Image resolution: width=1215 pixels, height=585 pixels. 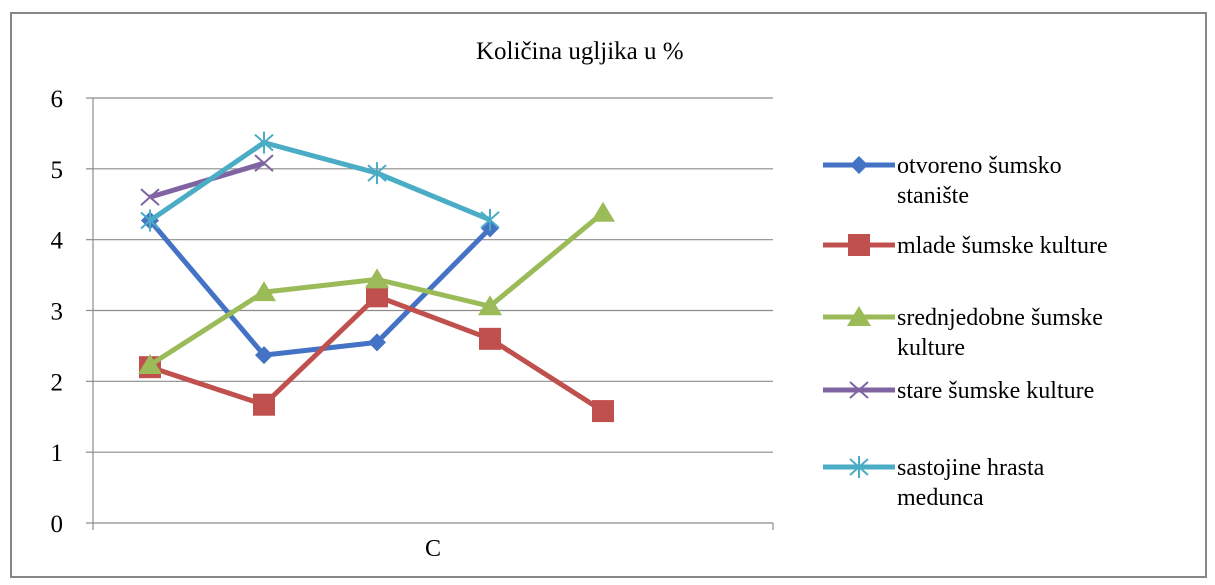 I want to click on y-tick-label: 5, so click(x=57, y=170).